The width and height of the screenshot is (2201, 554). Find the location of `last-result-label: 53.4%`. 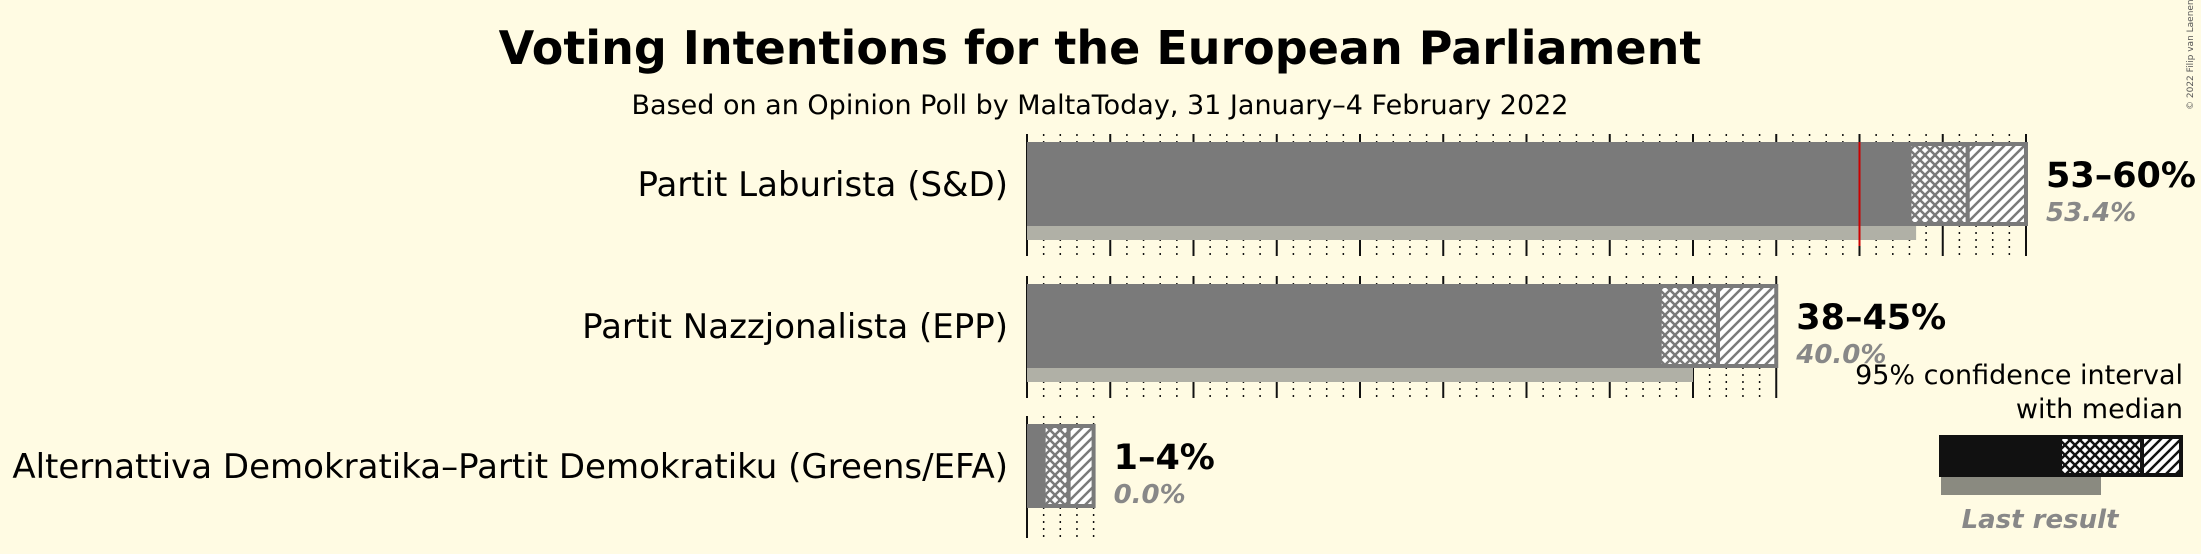

last-result-label: 53.4% is located at coordinates (2091, 213).